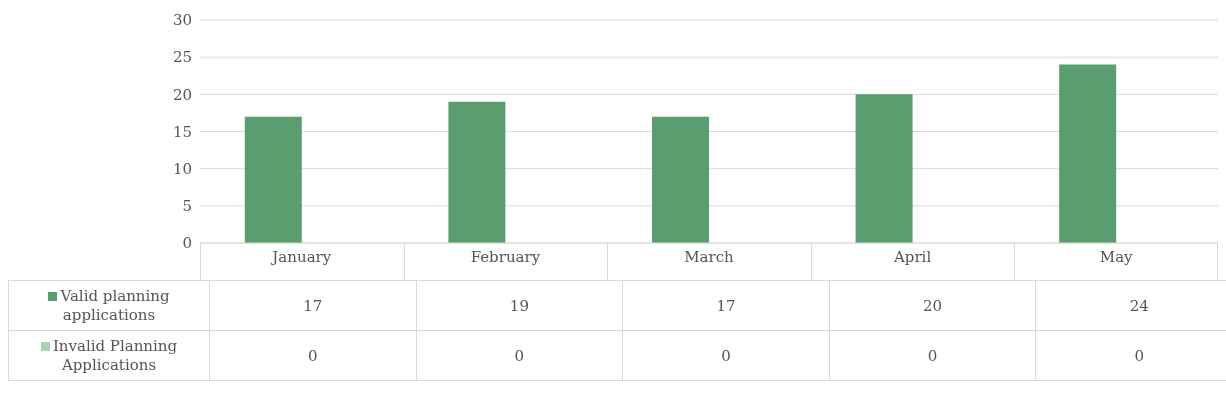 Image resolution: width=1226 pixels, height=407 pixels. What do you see at coordinates (519, 305) in the screenshot?
I see `data-label: 19` at bounding box center [519, 305].